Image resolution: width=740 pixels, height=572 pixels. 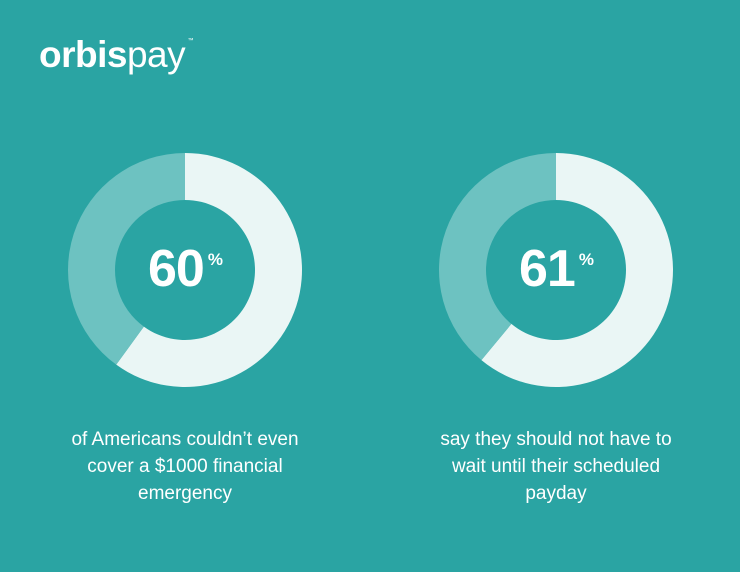 I want to click on donut-1-value-slice, so click(x=209, y=270).